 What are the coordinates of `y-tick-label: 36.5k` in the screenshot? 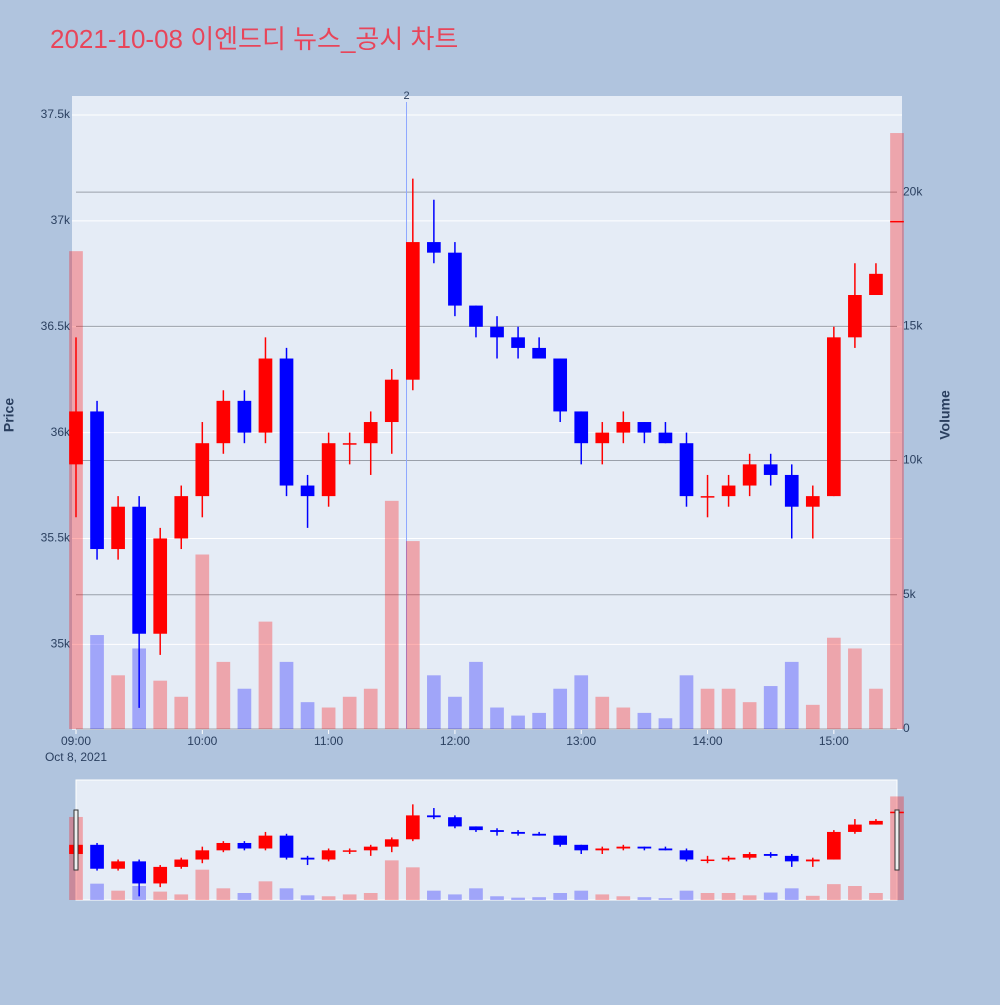 It's located at (56, 326).